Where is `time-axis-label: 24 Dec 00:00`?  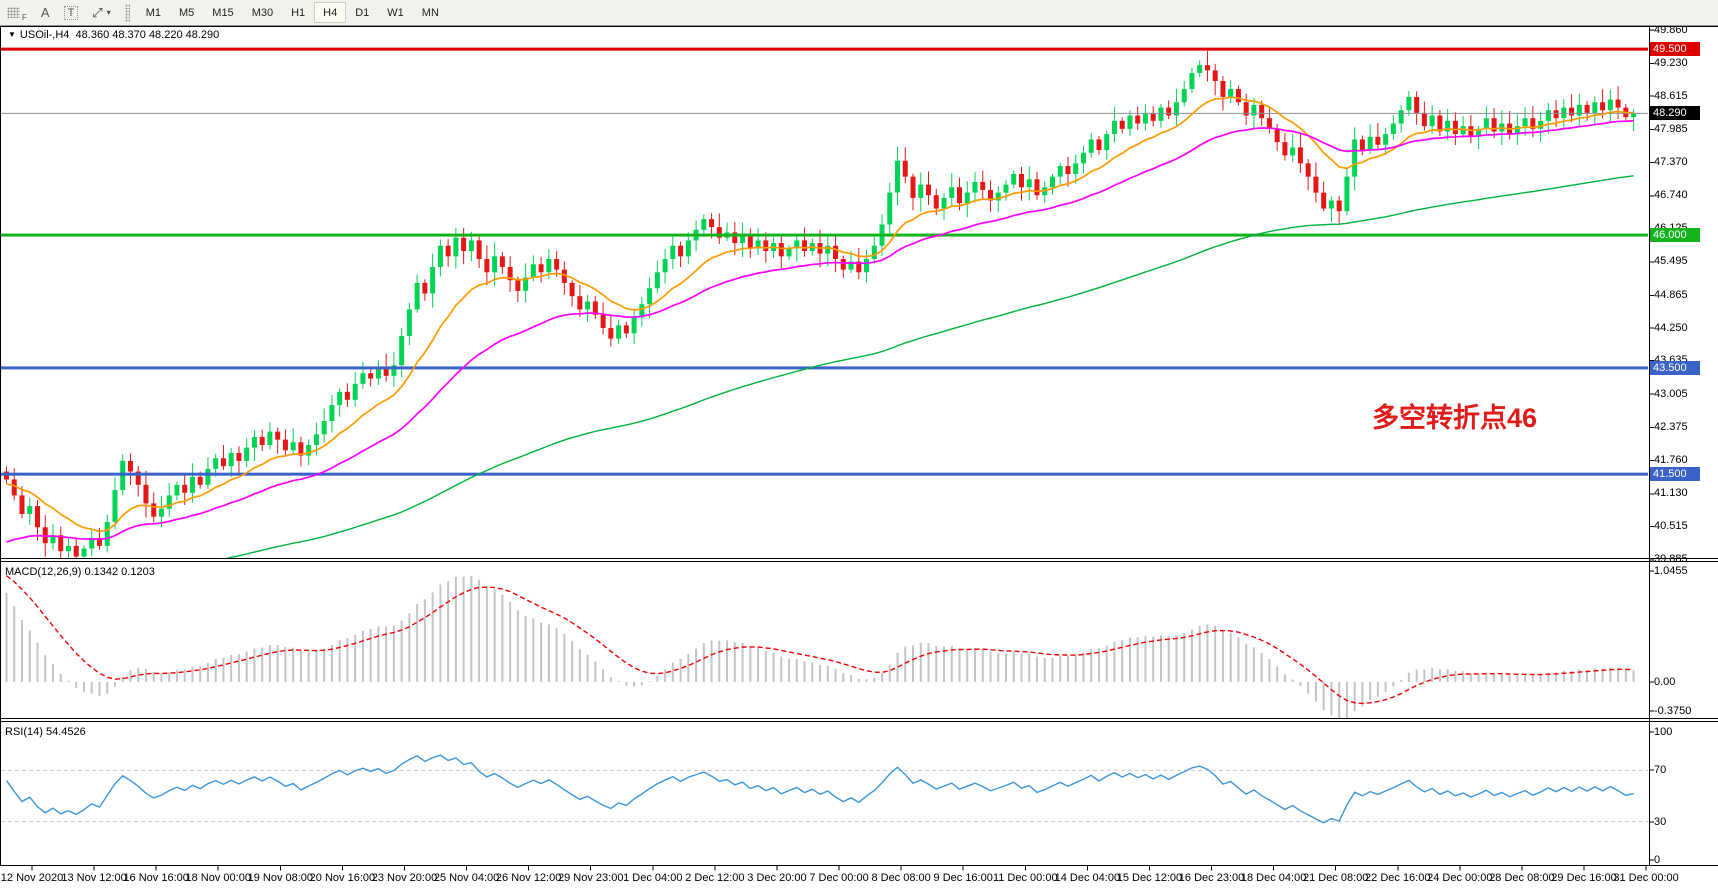
time-axis-label: 24 Dec 00:00 is located at coordinates (1460, 878).